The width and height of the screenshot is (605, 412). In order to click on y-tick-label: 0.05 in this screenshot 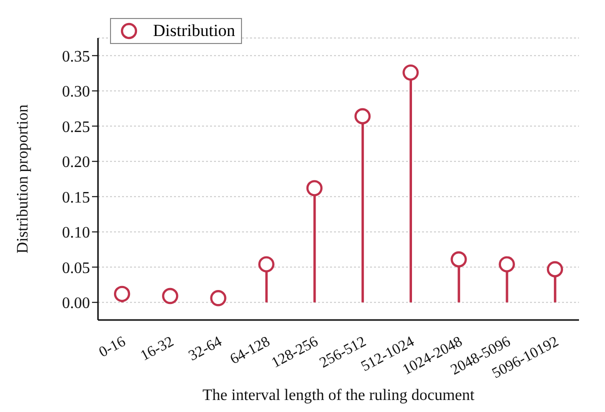, I will do `click(76, 268)`.